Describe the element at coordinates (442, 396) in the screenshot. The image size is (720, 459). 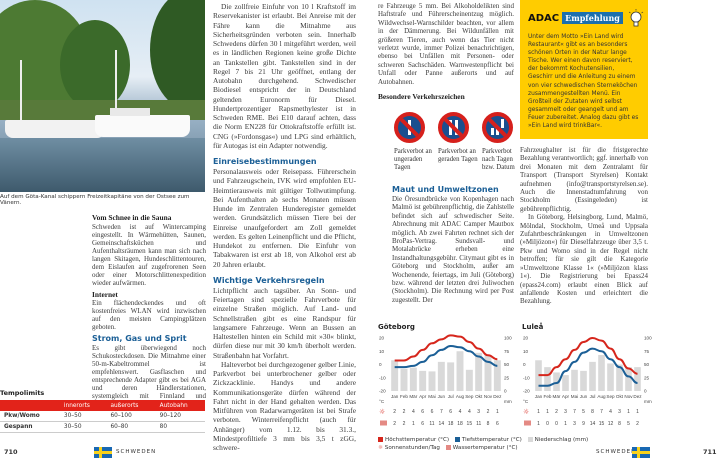
I see `month-label: Jun` at that location.